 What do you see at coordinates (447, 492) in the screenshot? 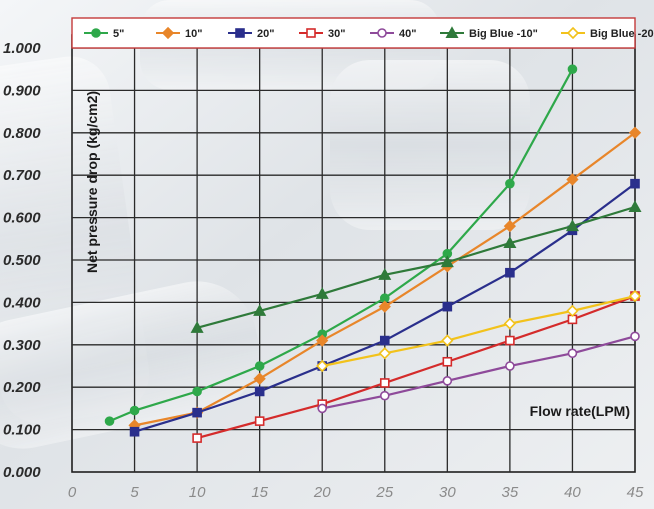
I see `x-tick-label: 30` at bounding box center [447, 492].